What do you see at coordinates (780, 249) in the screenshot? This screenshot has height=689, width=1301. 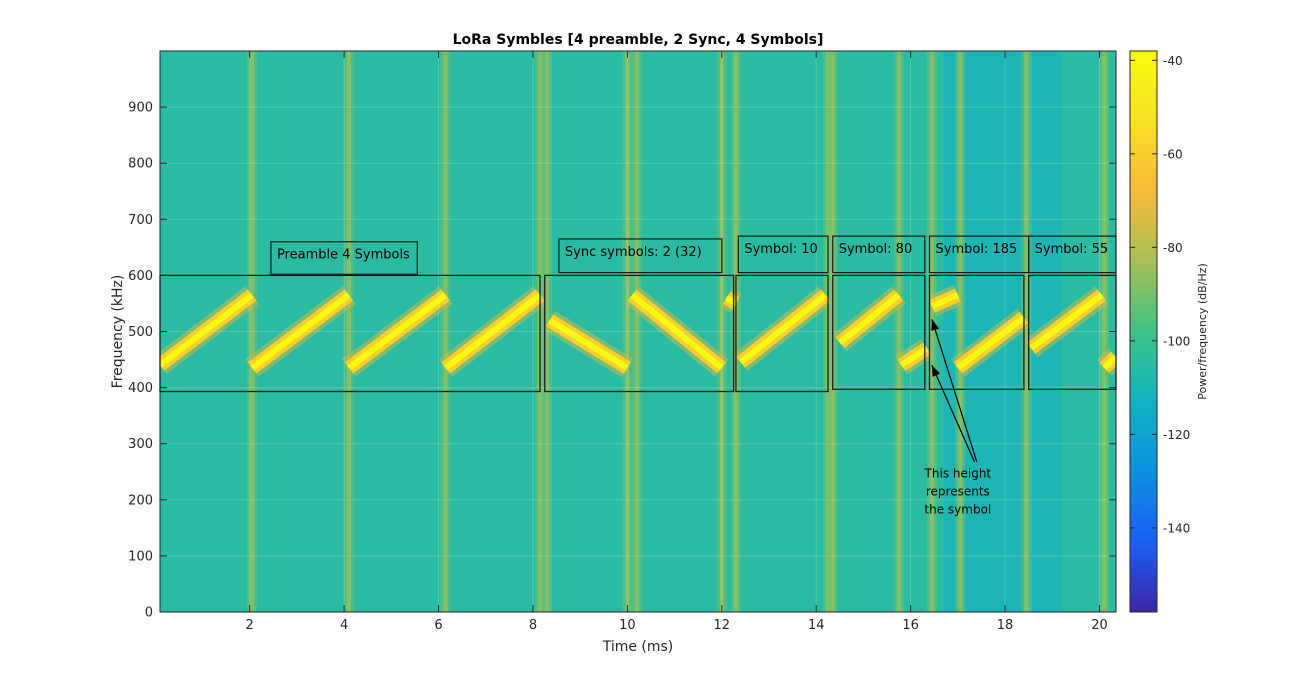 I see `annotation-label: Symbol: 10` at bounding box center [780, 249].